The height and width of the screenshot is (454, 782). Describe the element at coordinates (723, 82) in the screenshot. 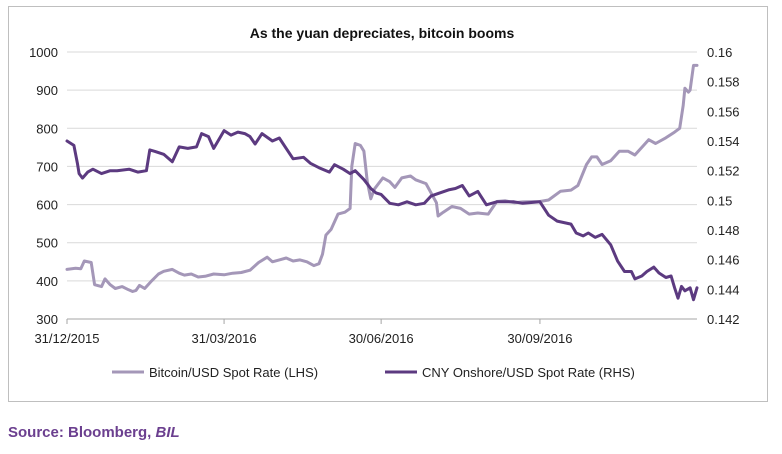

I see `y-right-tick-label: 0.158` at that location.